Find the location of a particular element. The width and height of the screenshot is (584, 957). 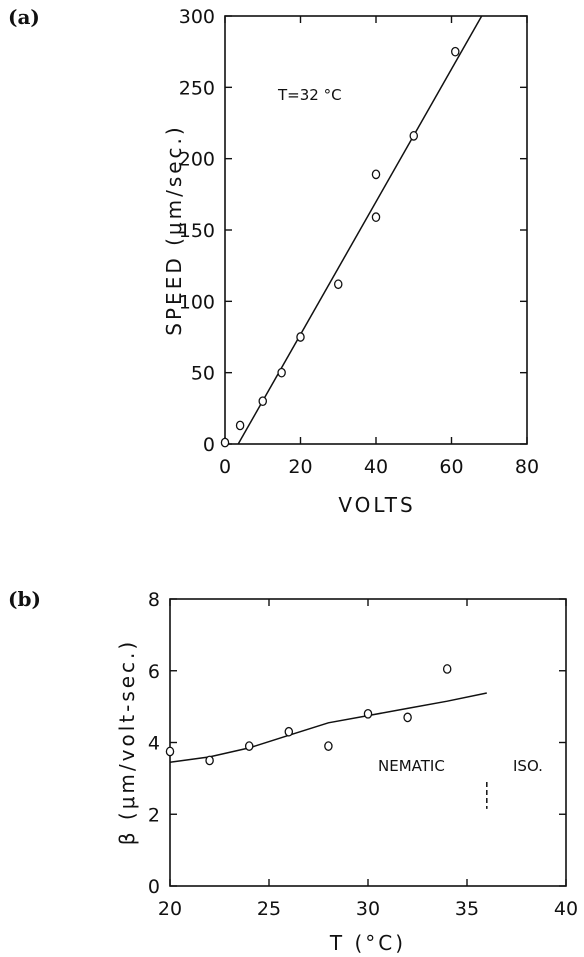

x-tick-label-a: 0 is located at coordinates (225, 467).